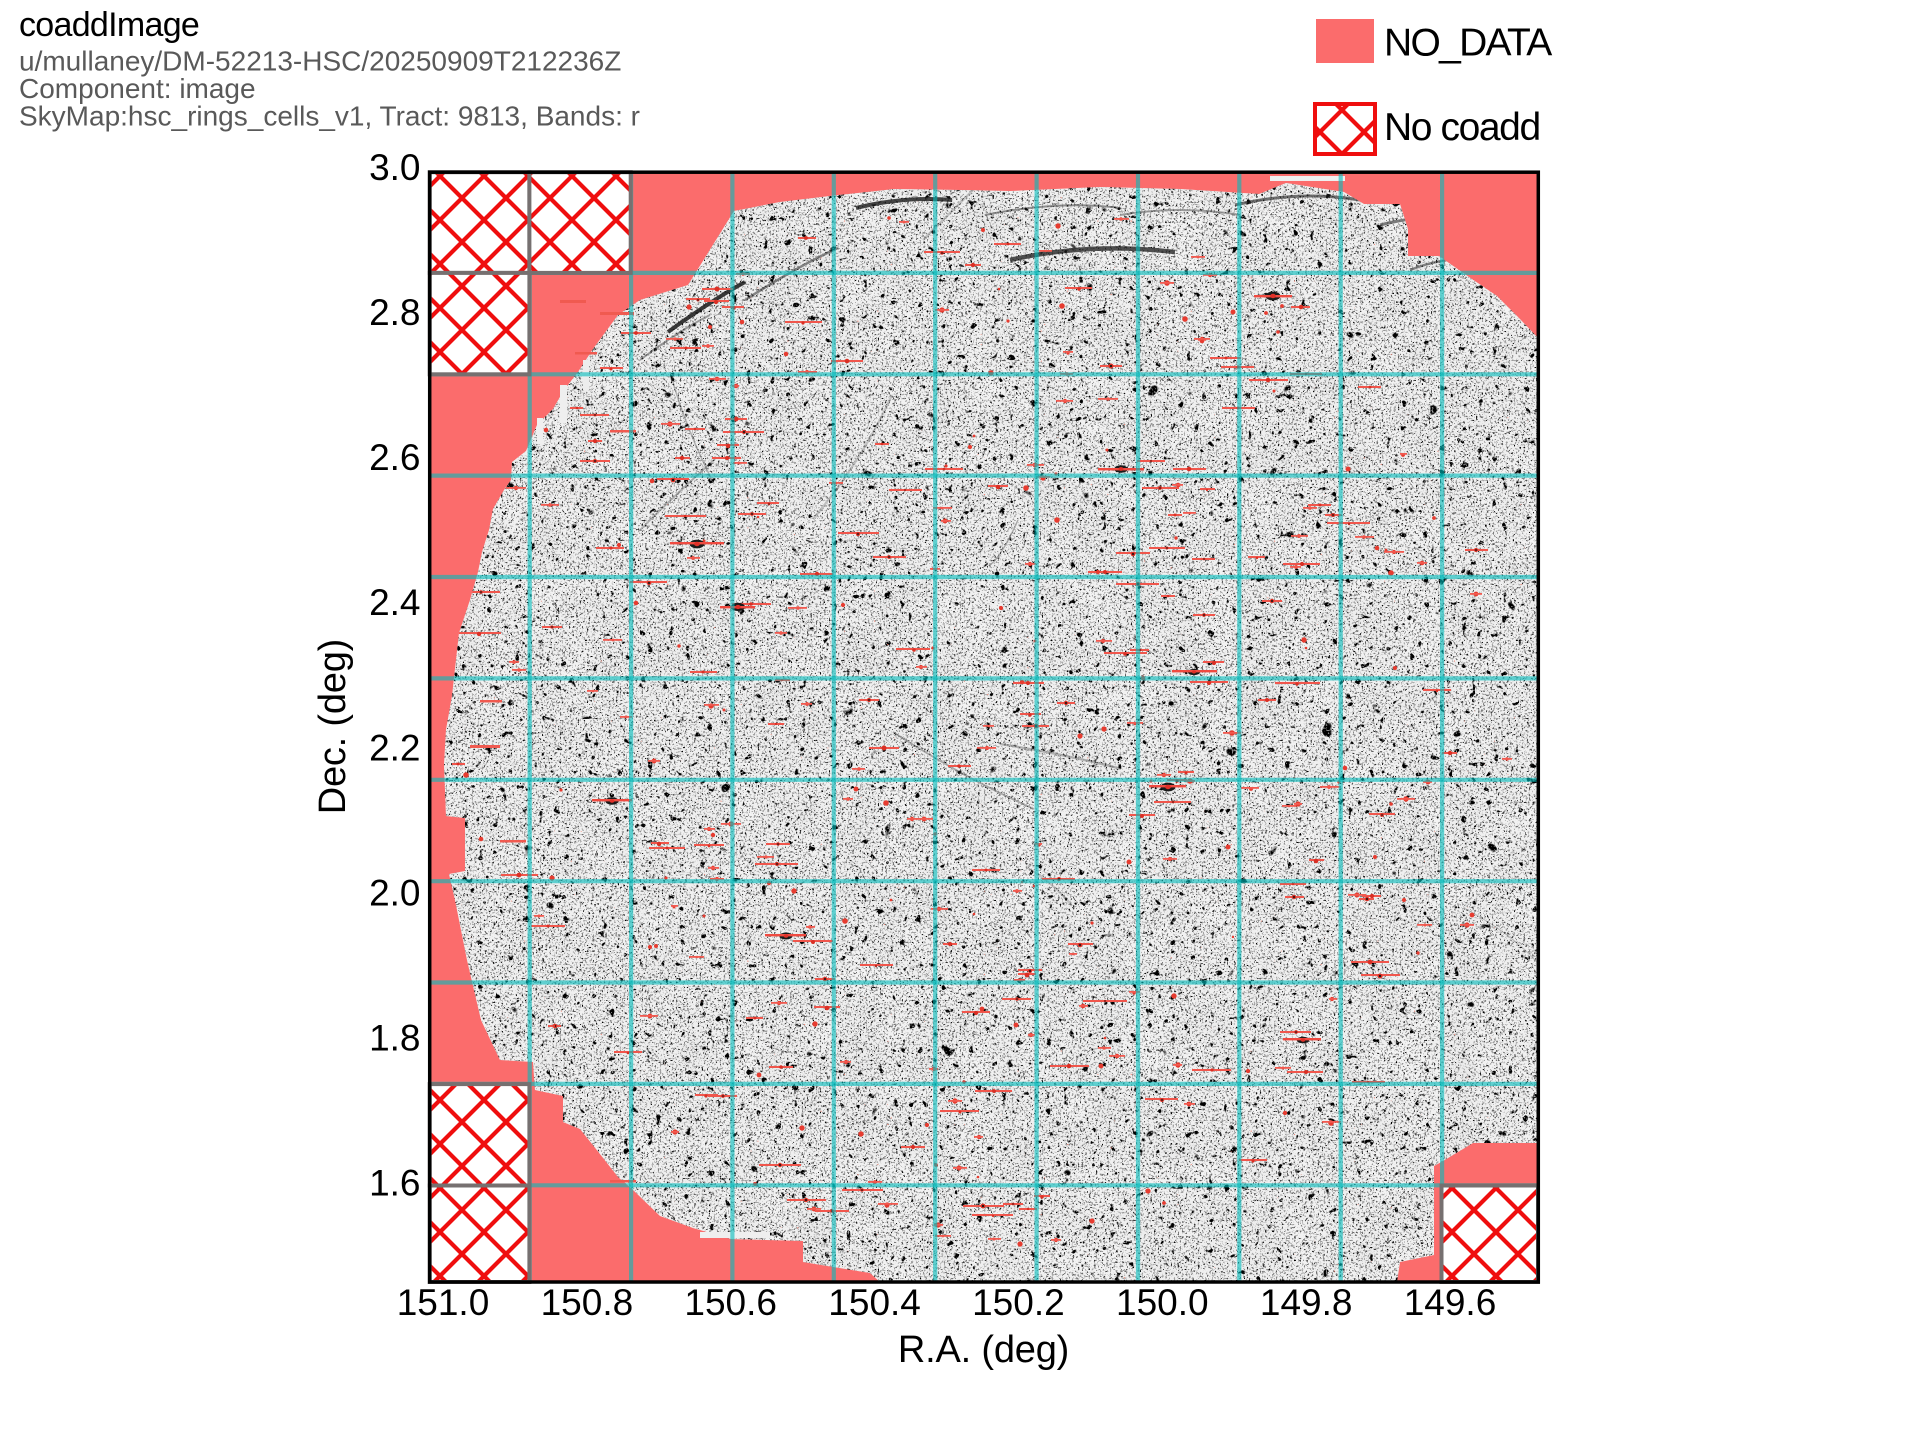  Describe the element at coordinates (1018, 1302) in the screenshot. I see `svg-text: 150.2` at that location.